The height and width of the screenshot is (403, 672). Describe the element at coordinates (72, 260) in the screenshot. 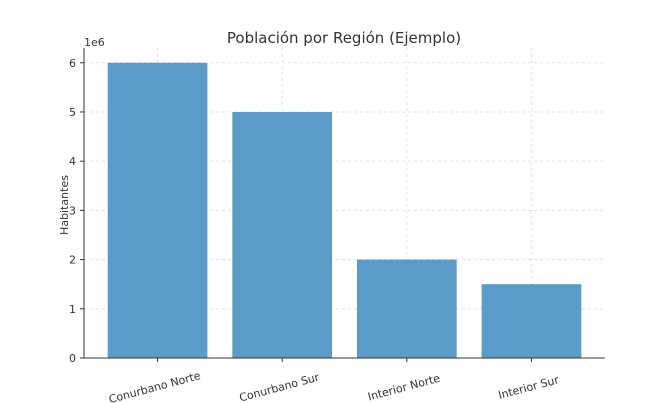

I see `y-tick-label: 2` at that location.